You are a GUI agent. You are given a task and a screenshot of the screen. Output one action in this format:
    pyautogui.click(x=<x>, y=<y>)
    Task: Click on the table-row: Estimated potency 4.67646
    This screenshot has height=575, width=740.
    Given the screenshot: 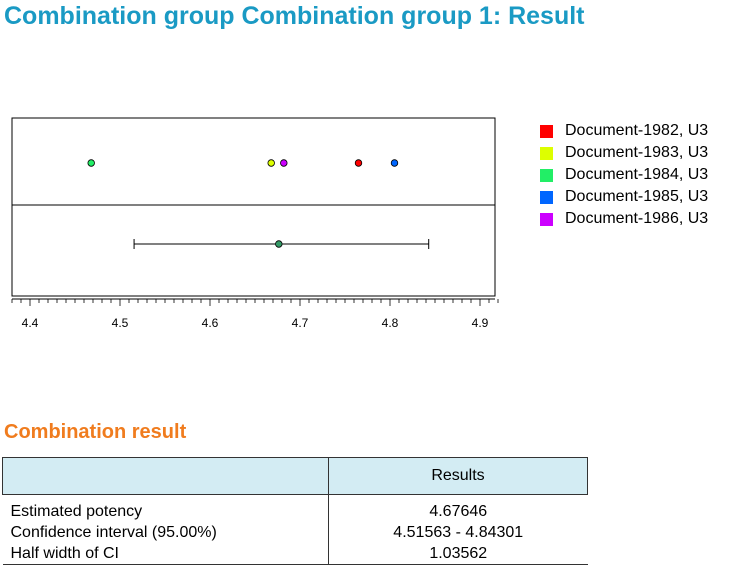 What is the action you would take?
    pyautogui.click(x=295, y=508)
    